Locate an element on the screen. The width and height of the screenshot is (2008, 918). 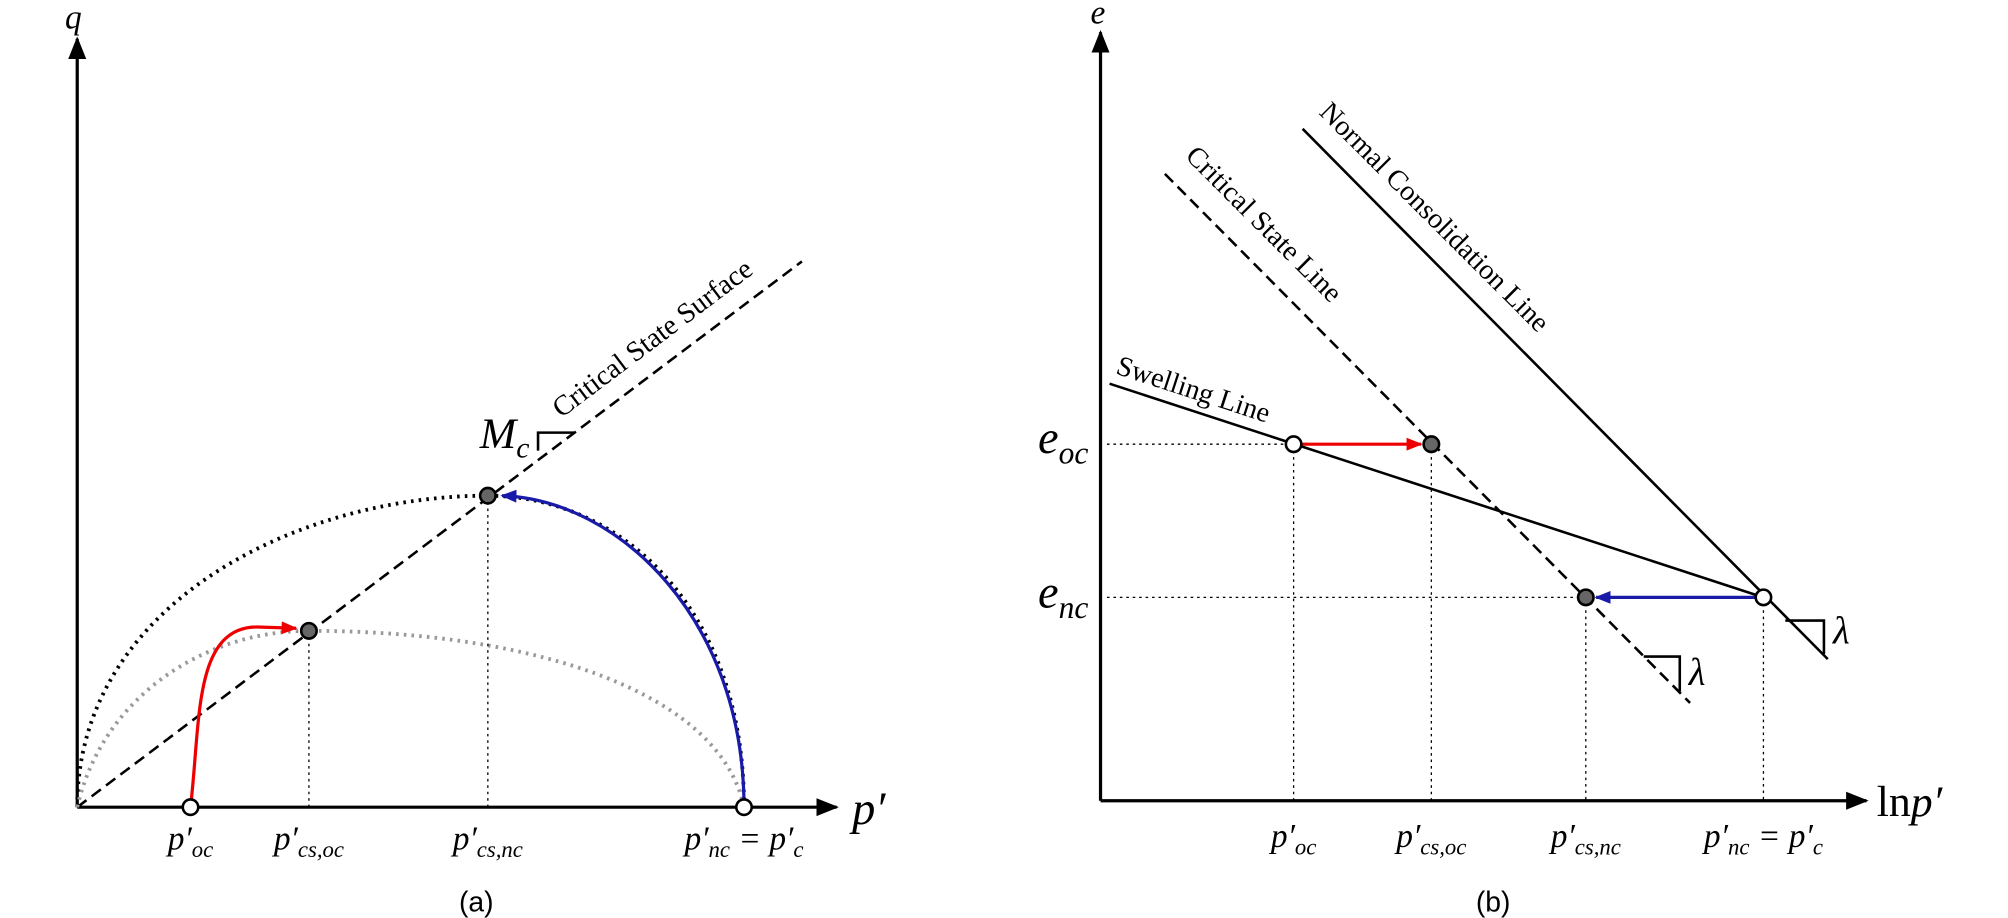
label-part: M is located at coordinates (499, 434).